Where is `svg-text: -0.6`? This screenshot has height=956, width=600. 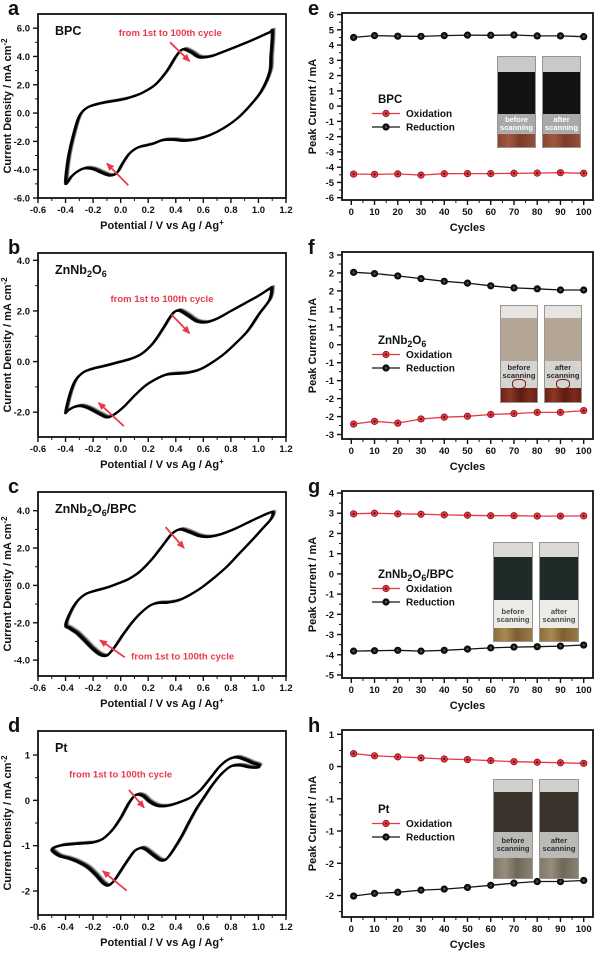
svg-text: -0.6 is located at coordinates (38, 688).